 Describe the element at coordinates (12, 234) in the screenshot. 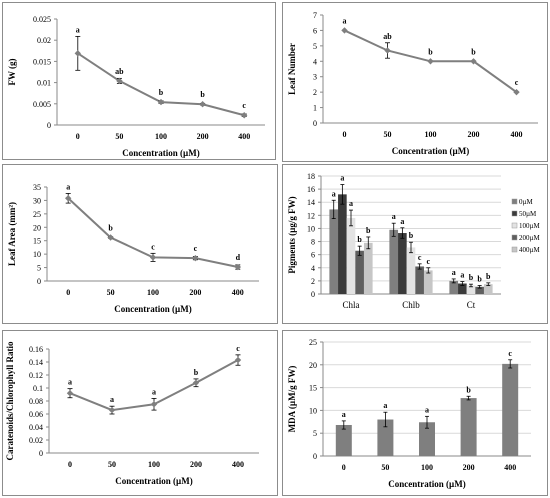

I see `y-axis-title: Leaf Area (mm²)` at that location.